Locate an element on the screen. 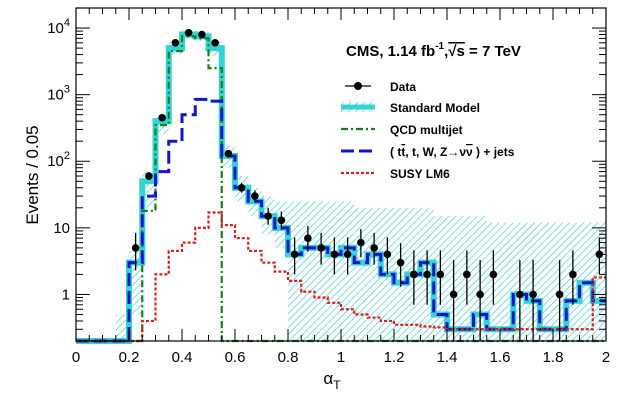  legend-susy-label: SUSY LM6 is located at coordinates (420, 174).